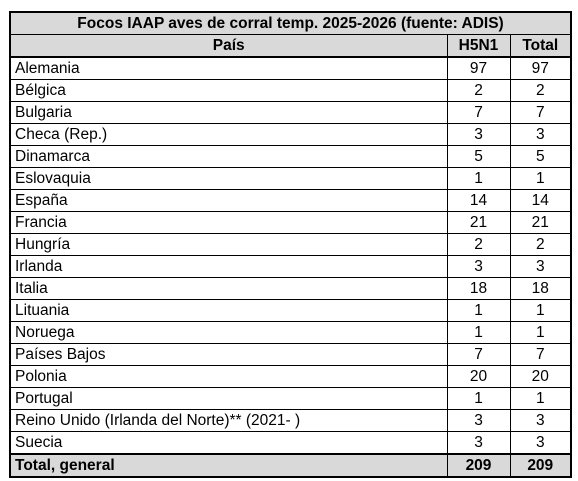 This screenshot has height=481, width=578. What do you see at coordinates (228, 354) in the screenshot?
I see `country-cell: Países Bajos` at bounding box center [228, 354].